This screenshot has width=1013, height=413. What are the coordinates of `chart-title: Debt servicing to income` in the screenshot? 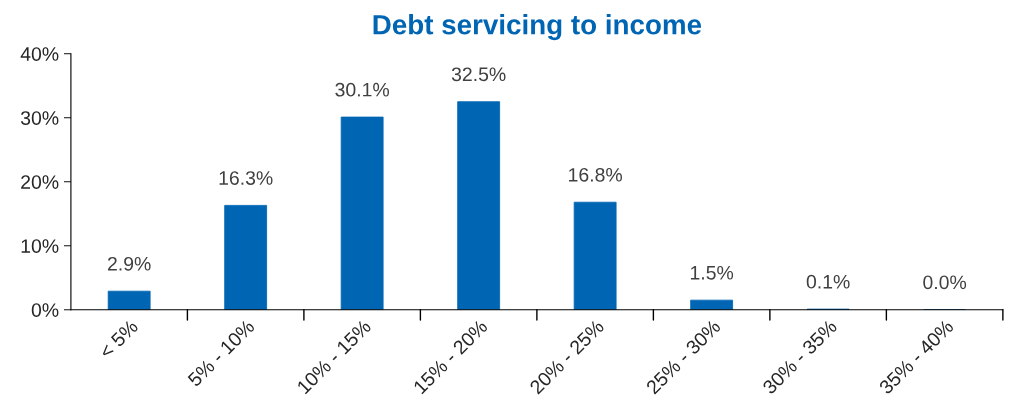 It's located at (537, 27).